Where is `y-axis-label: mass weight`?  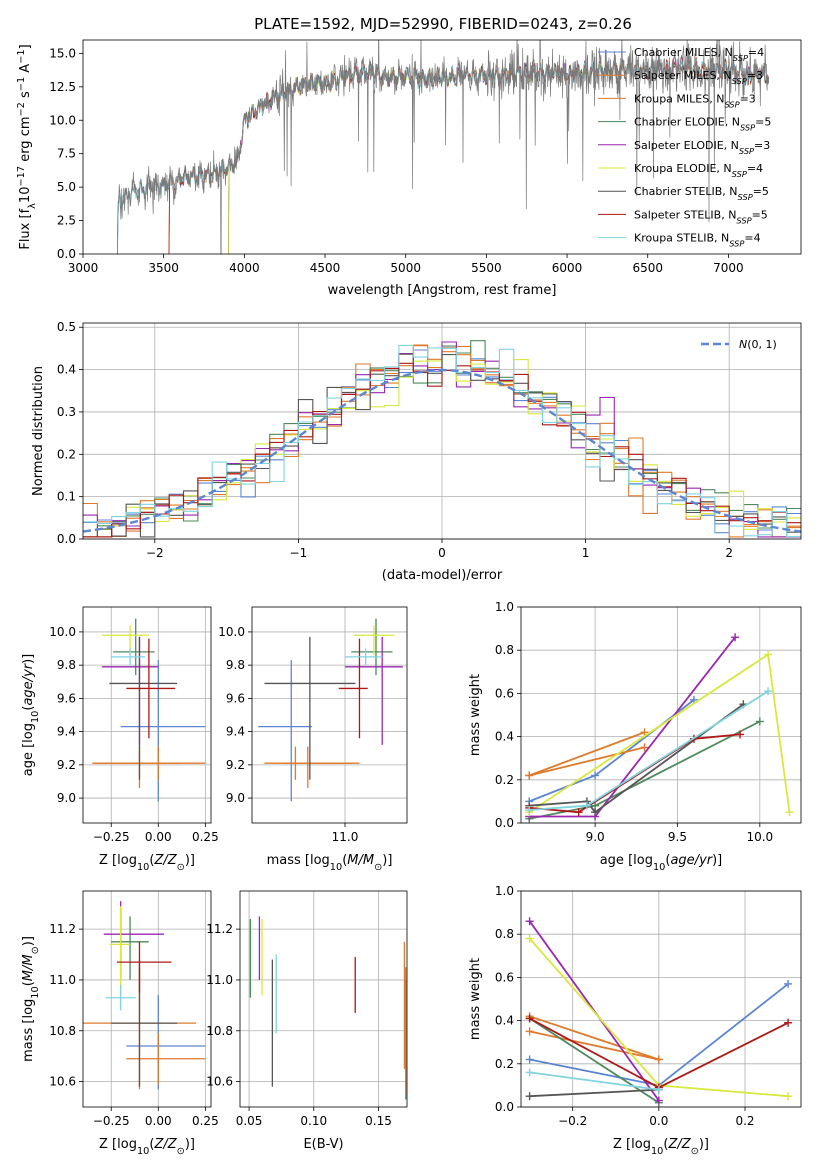 y-axis-label: mass weight is located at coordinates (475, 715).